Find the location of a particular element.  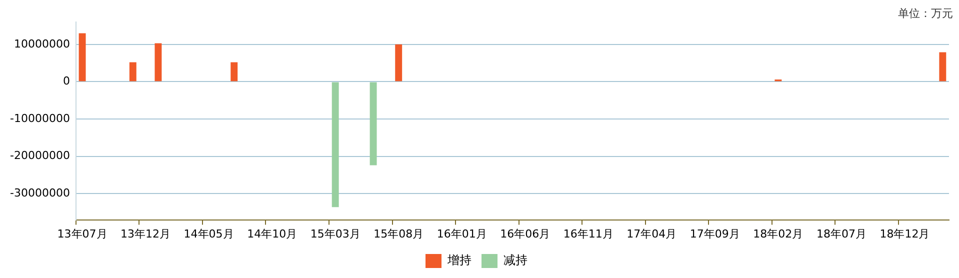

x-tick-label: 17年09月 is located at coordinates (715, 233).